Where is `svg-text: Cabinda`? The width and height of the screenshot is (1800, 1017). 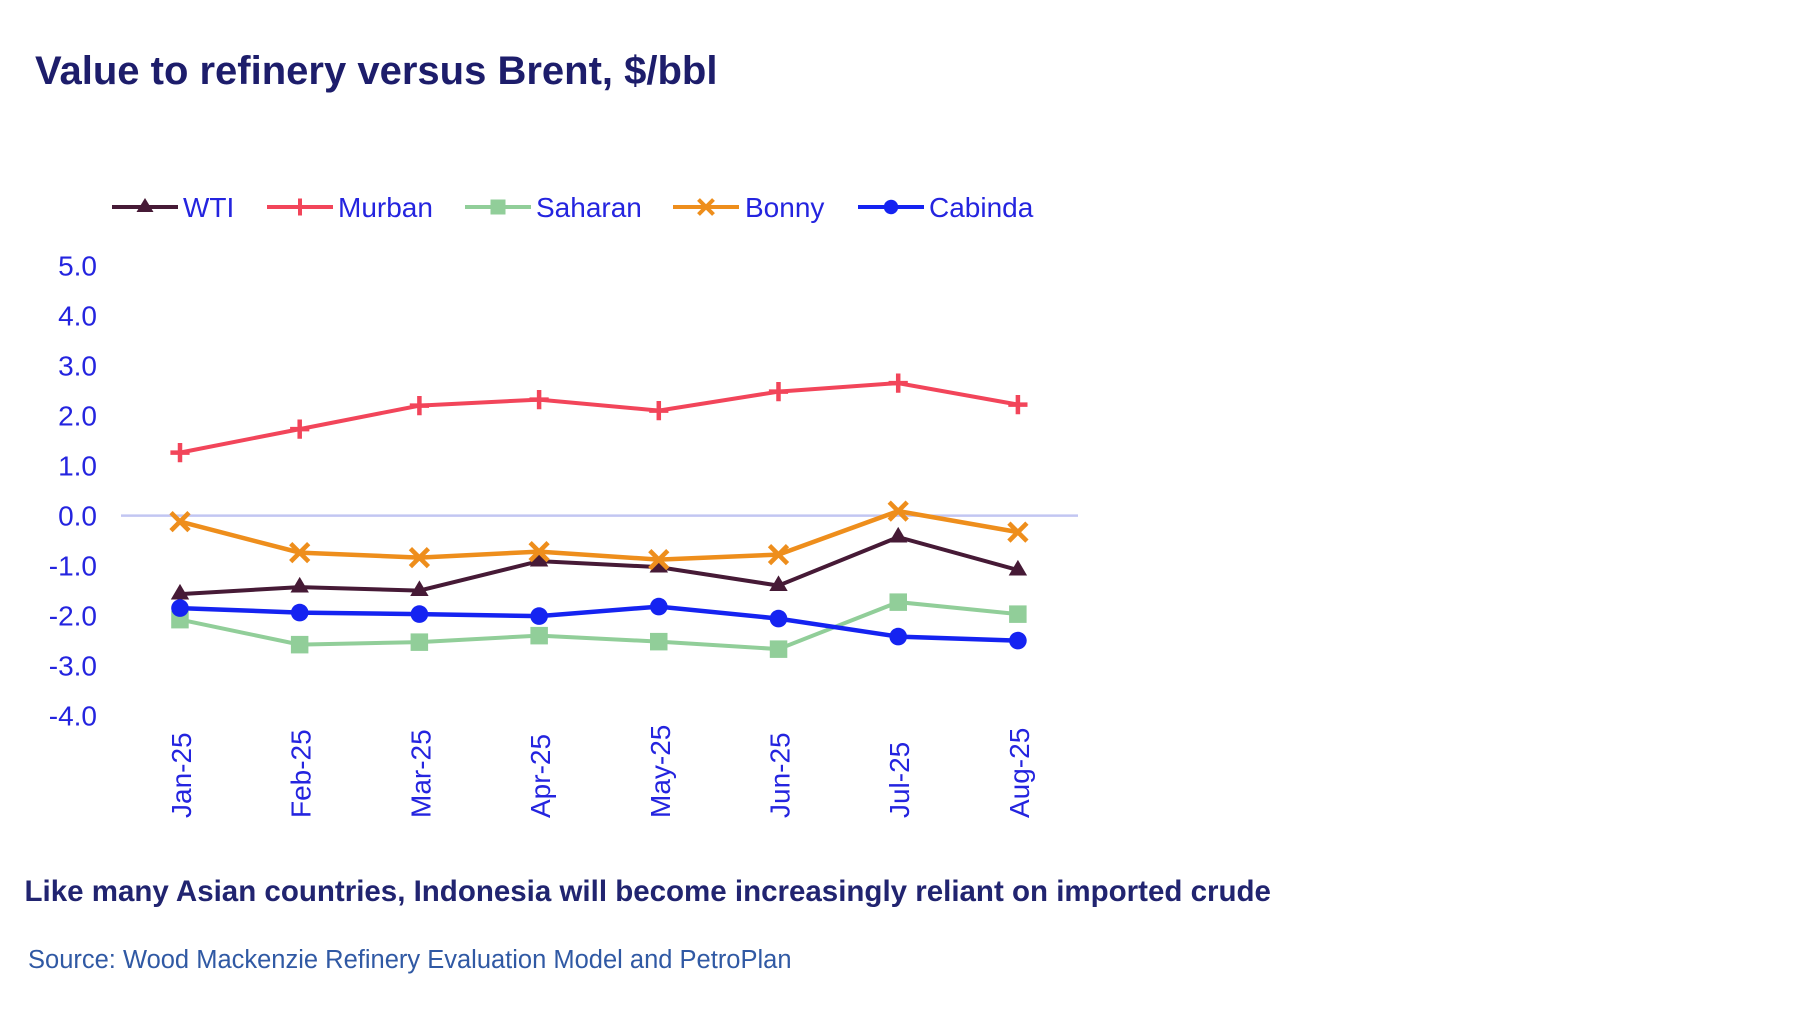 svg-text: Cabinda is located at coordinates (981, 207).